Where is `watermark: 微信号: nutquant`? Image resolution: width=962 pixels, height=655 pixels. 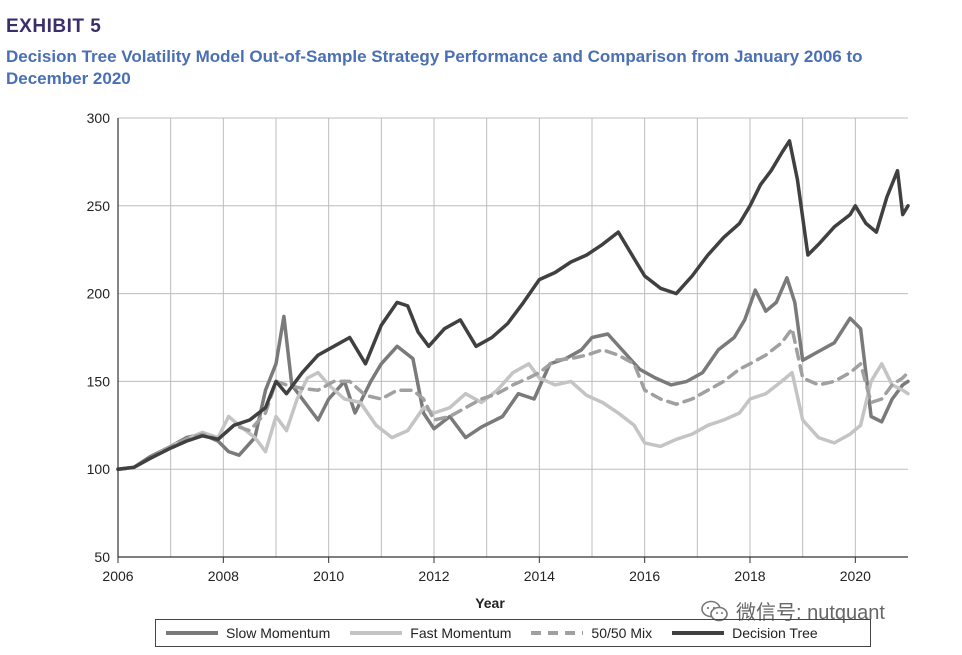 watermark: 微信号: nutquant is located at coordinates (792, 610).